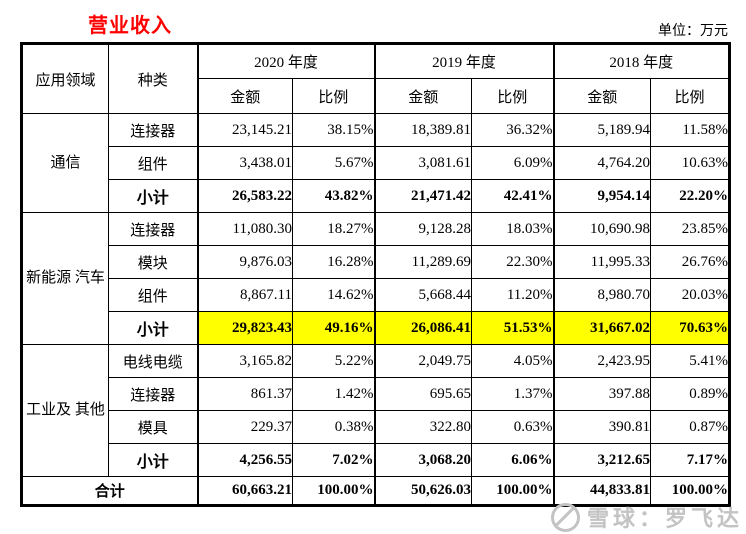 The image size is (746, 534). I want to click on ratio-cell: 5.67%, so click(333, 163).